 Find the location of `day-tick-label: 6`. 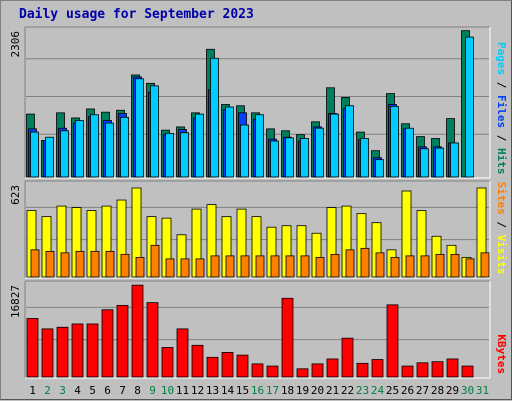

day-tick-label: 6 is located at coordinates (107, 390).